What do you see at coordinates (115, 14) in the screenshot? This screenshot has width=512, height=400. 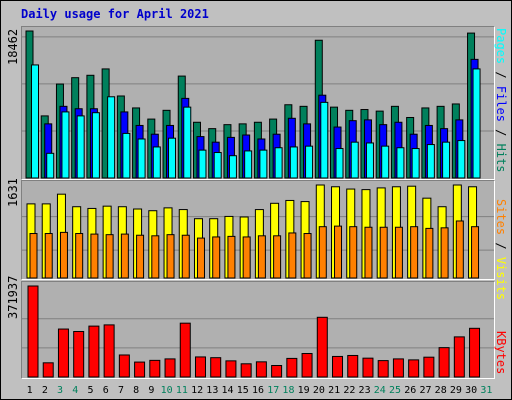 I see `chart-title: Daily usage for April 2021` at bounding box center [115, 14].